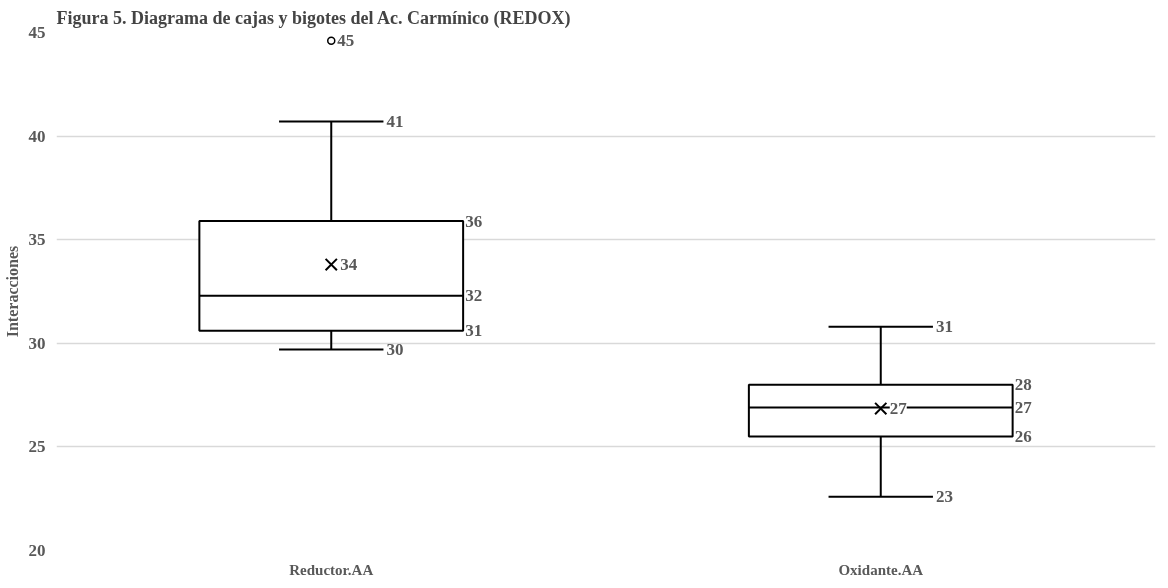 The image size is (1168, 588). What do you see at coordinates (37, 343) in the screenshot?
I see `y-tick-label: 30` at bounding box center [37, 343].